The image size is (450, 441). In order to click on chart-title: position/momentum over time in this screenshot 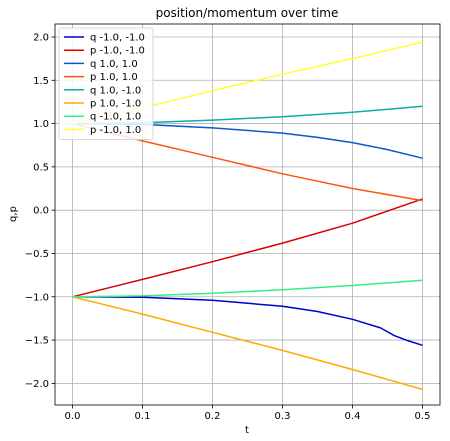, I will do `click(247, 13)`.